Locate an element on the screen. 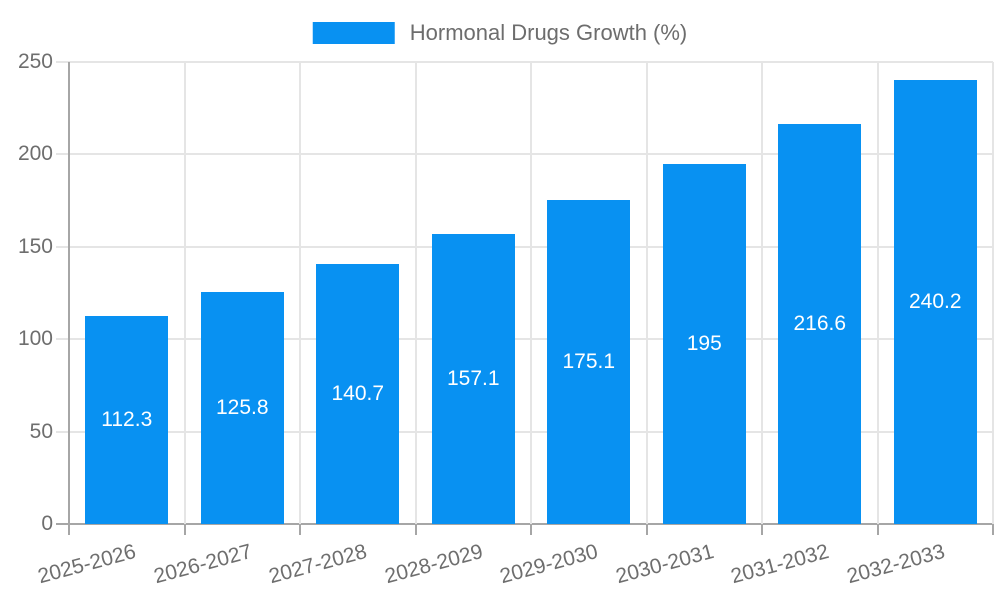 Image resolution: width=1000 pixels, height=600 pixels. bar: 140.7 is located at coordinates (358, 394).